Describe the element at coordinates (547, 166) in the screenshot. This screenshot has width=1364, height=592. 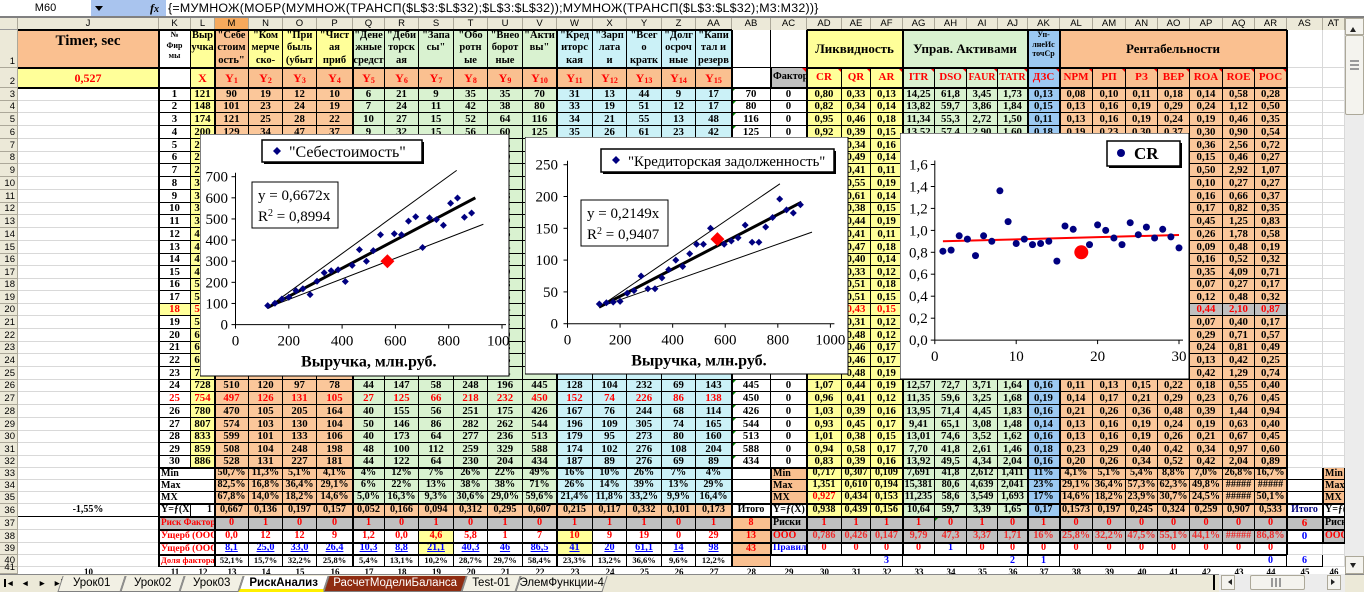
I see `svg-text: 250` at that location.